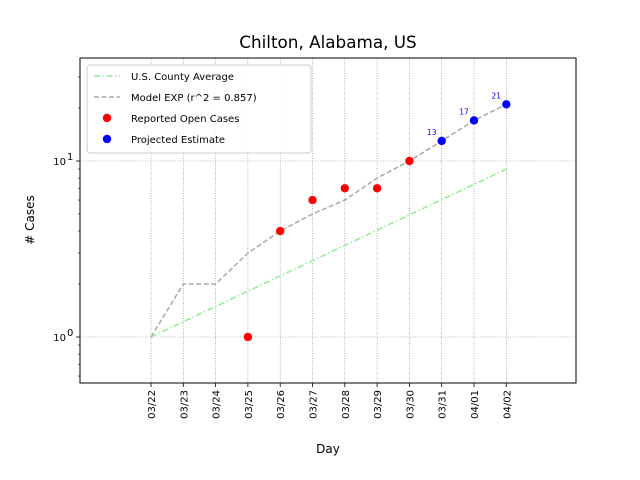 The image size is (640, 480). What do you see at coordinates (327, 42) in the screenshot?
I see `chart-title: Chilton, Alabama, US` at bounding box center [327, 42].